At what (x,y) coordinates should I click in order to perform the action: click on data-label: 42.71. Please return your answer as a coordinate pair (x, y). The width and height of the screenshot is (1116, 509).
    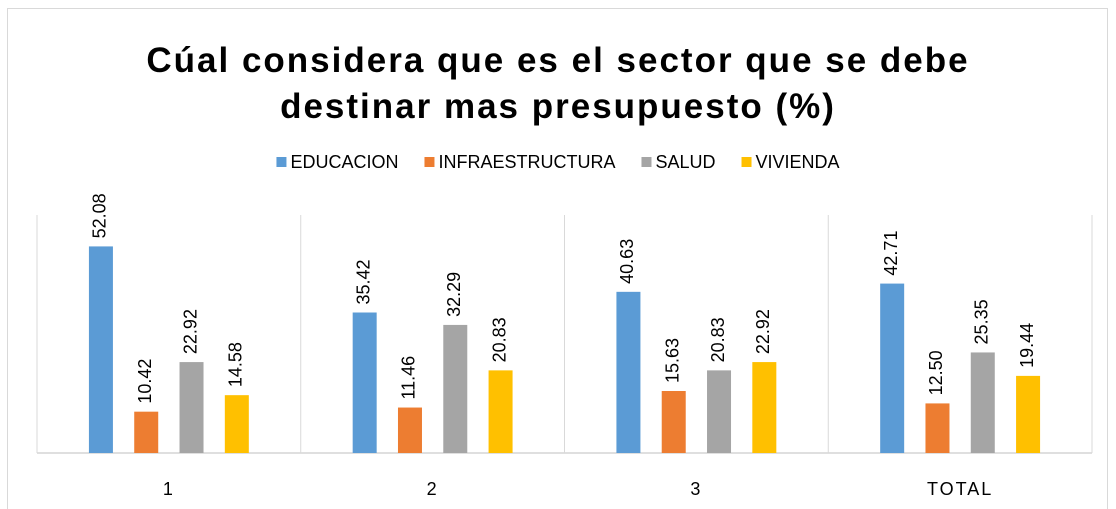
    Looking at the image, I should click on (891, 253).